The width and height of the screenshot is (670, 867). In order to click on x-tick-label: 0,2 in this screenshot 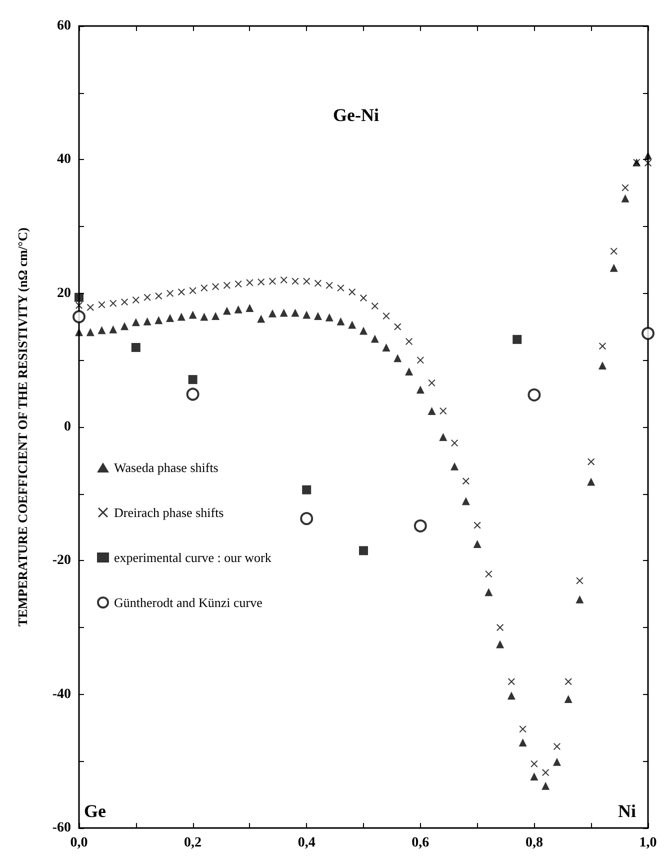, I will do `click(193, 843)`.